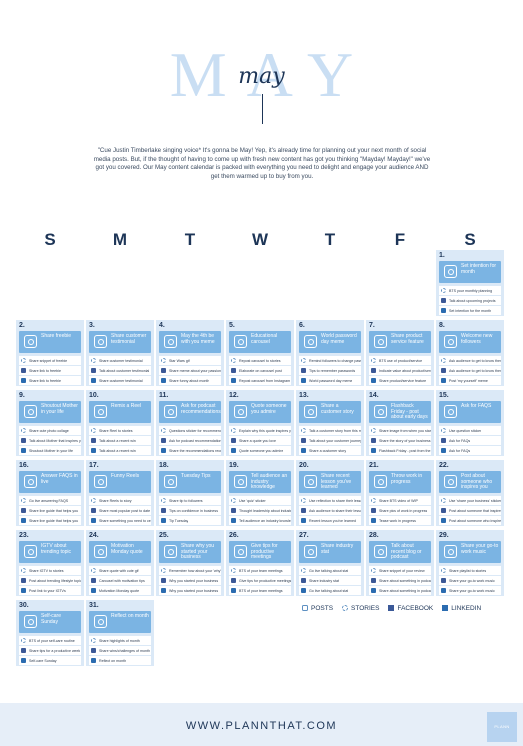  What do you see at coordinates (125, 510) in the screenshot?
I see `channel-idea-text: Share most popular post to date` at bounding box center [125, 510].